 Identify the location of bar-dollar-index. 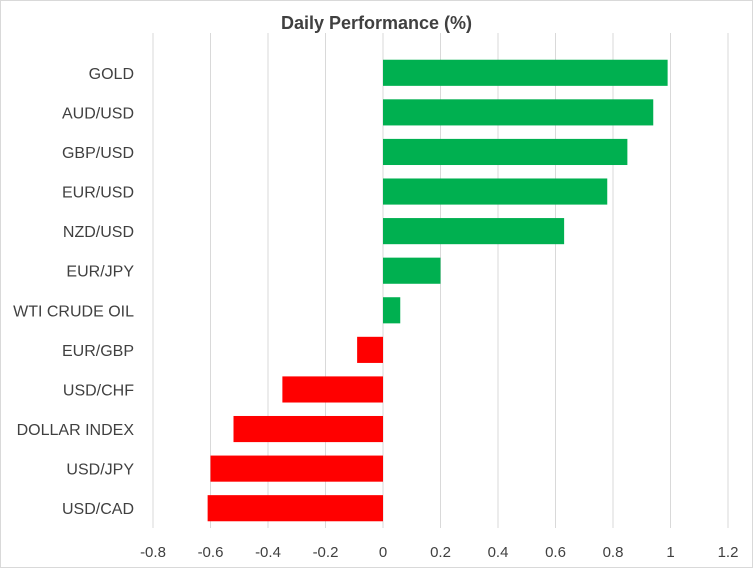
(308, 429).